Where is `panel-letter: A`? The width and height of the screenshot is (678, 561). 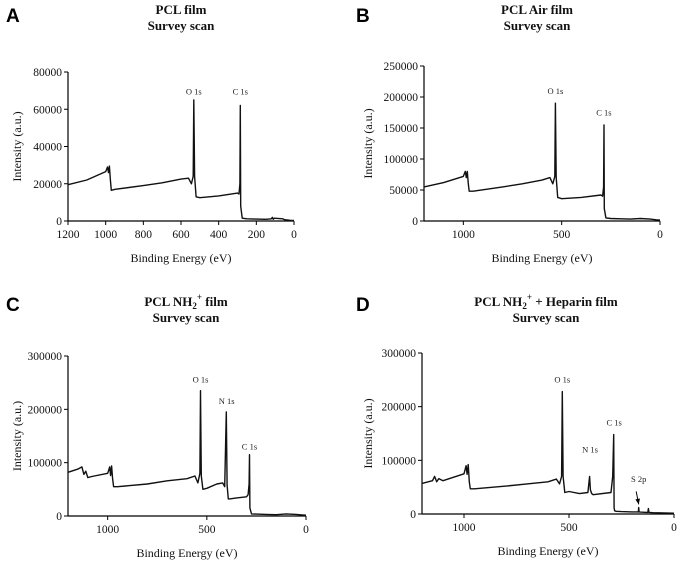 panel-letter: A is located at coordinates (13, 16).